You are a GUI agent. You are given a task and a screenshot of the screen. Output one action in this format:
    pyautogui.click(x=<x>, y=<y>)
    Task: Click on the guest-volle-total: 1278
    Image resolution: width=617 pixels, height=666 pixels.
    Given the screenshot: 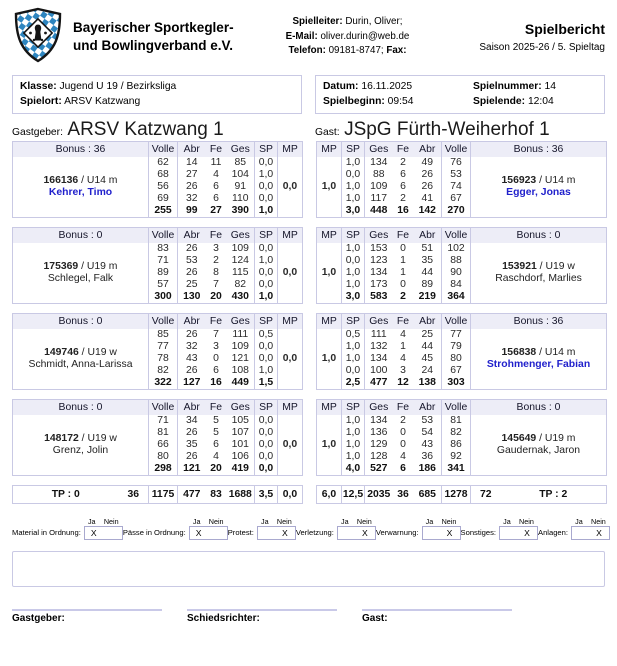 What is the action you would take?
    pyautogui.click(x=456, y=494)
    